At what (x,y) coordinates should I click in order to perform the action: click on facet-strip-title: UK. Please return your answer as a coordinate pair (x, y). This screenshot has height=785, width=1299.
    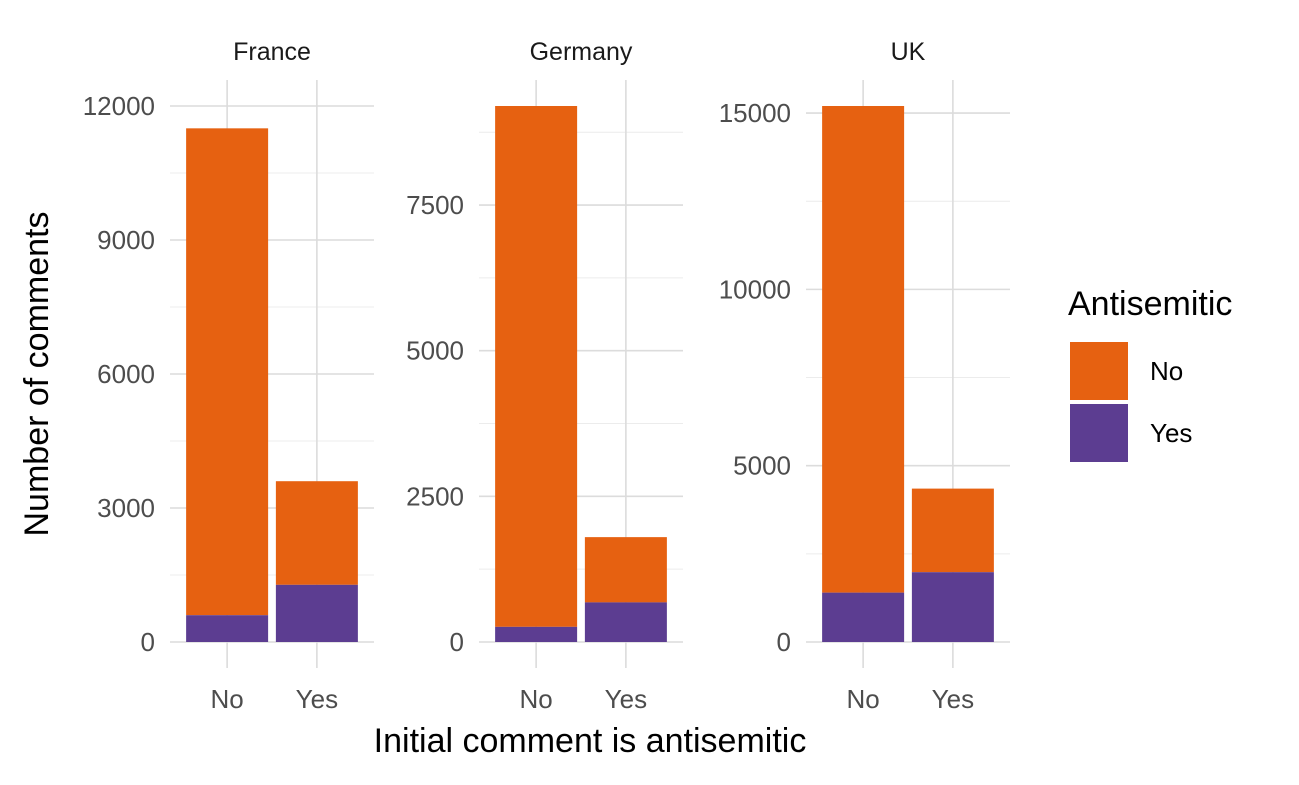
    Looking at the image, I should click on (908, 52).